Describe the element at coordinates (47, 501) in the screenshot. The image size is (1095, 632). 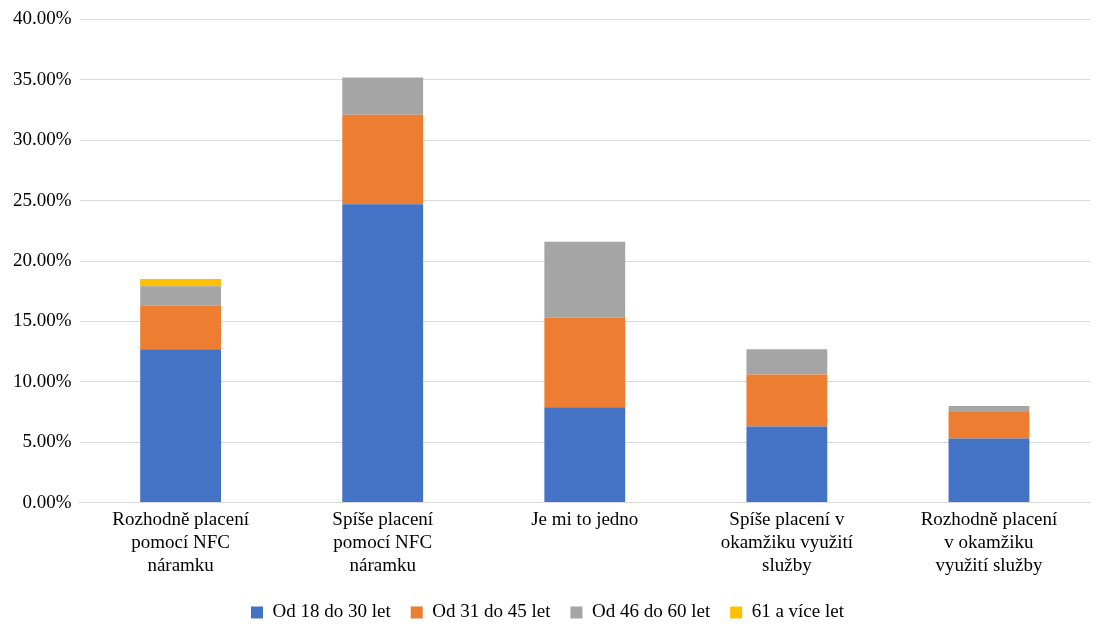
I see `y-tick-label: 0.00%` at that location.